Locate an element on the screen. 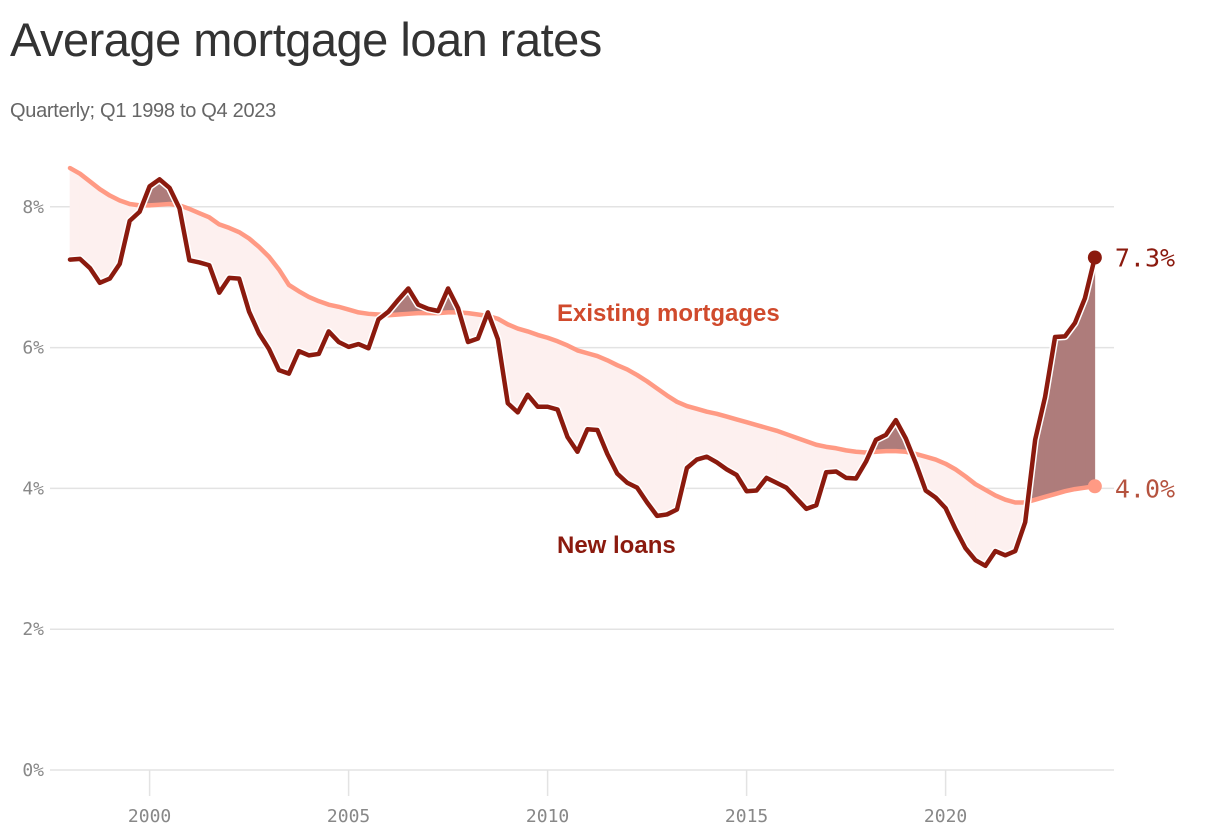 This screenshot has width=1220, height=838. new-loans-end-label: 7.3% is located at coordinates (1145, 257).